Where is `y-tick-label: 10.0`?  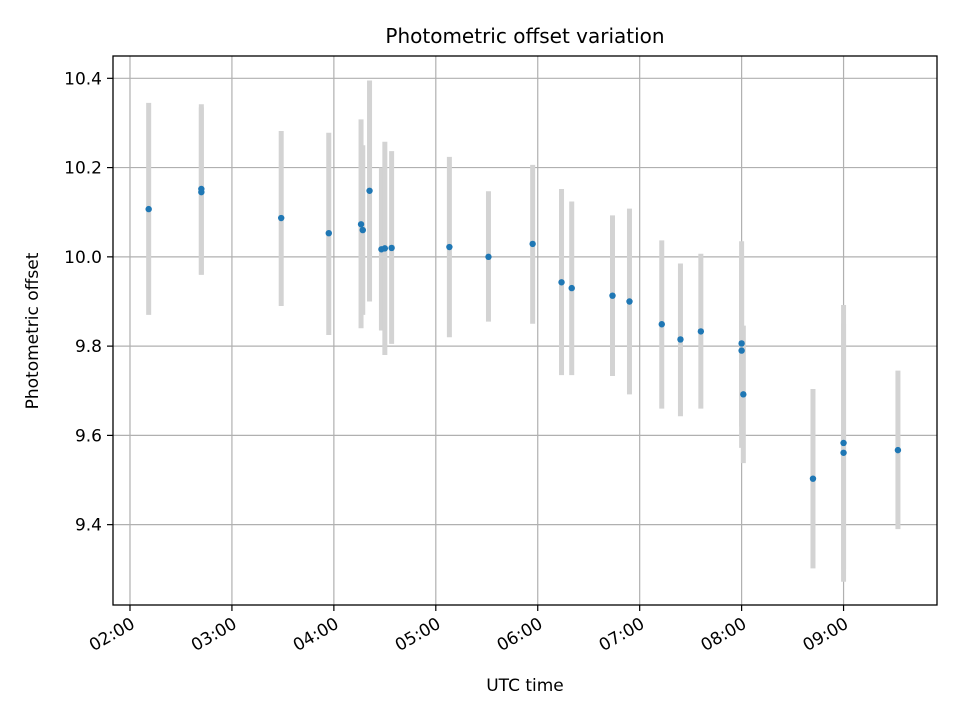 y-tick-label: 10.0 is located at coordinates (83, 258).